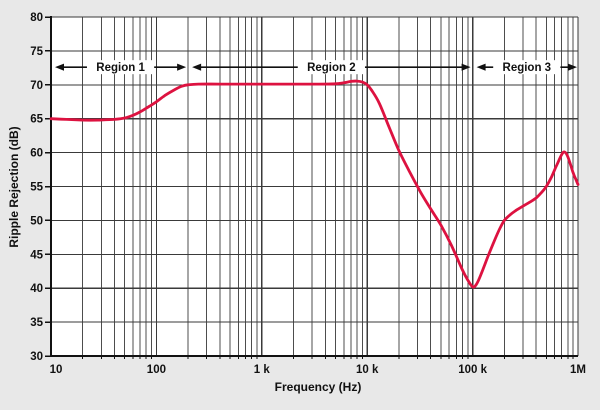 The width and height of the screenshot is (600, 410). I want to click on x-tick-labels: 10 100 1 k 10 k 100 k 1M, so click(318, 370).